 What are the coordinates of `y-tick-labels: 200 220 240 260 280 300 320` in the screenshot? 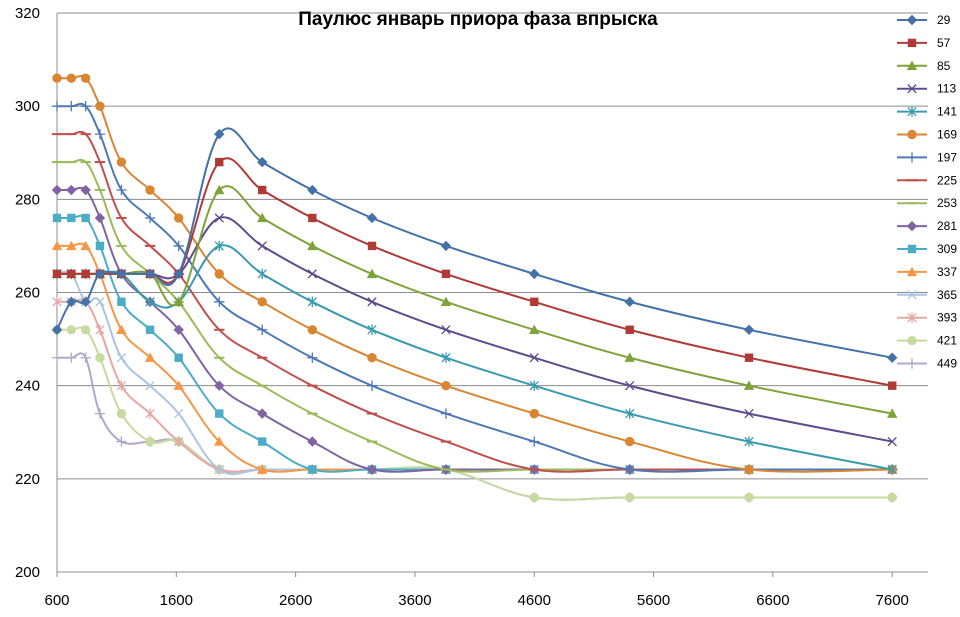 It's located at (27, 293).